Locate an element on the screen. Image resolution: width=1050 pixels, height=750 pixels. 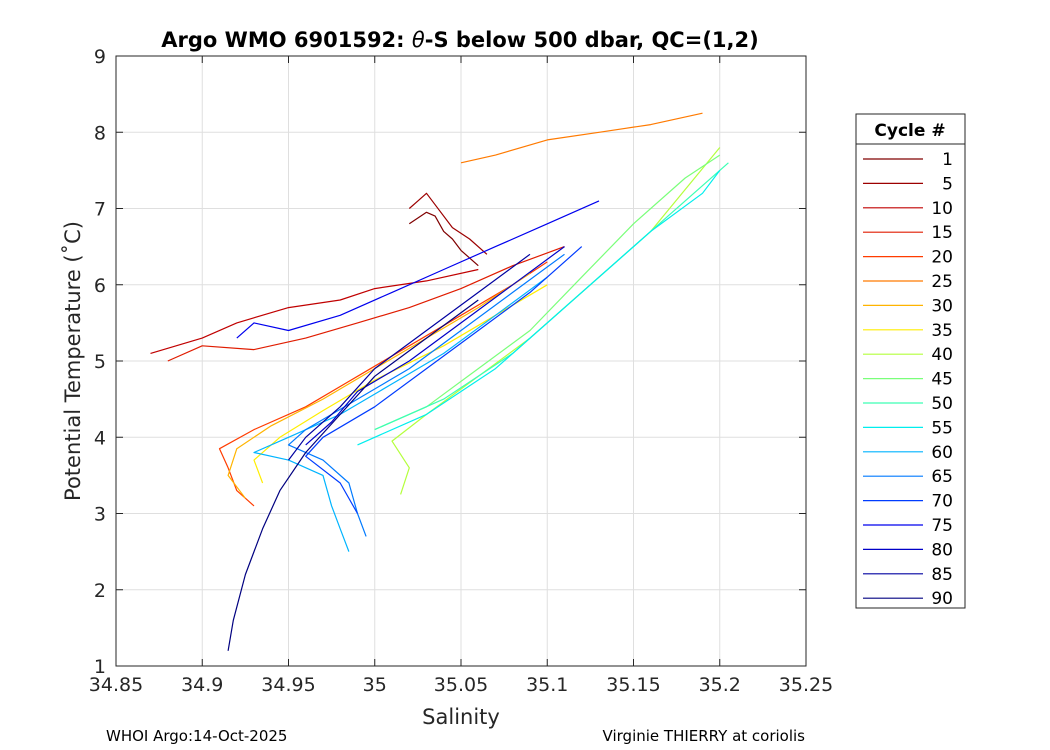
chart-title-prefix: Argo WMO 6901592: is located at coordinates (286, 40).